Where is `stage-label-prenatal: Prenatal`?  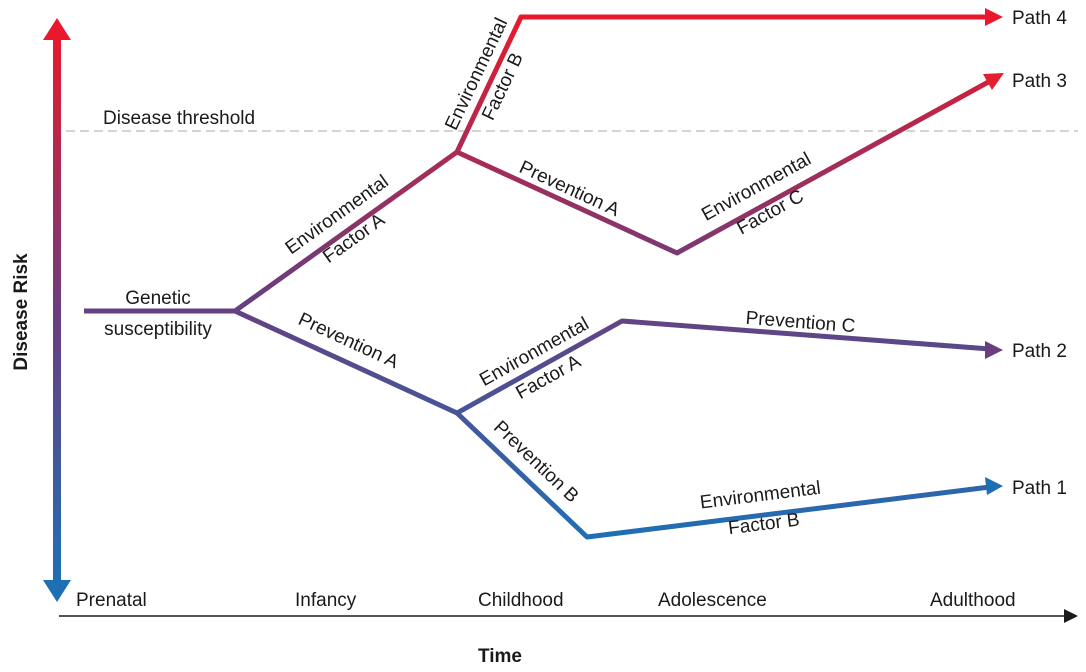
stage-label-prenatal: Prenatal is located at coordinates (111, 600).